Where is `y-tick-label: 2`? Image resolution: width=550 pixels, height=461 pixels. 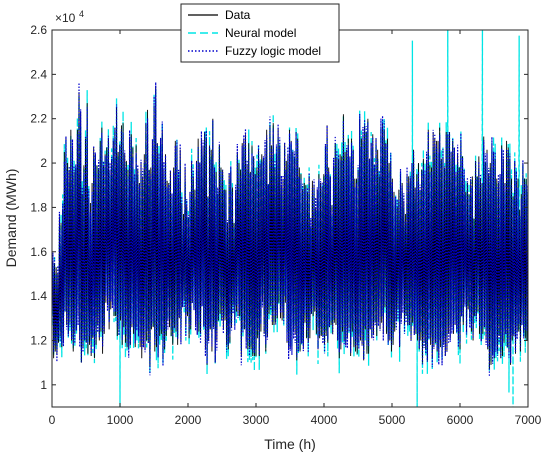 y-tick-label: 2 is located at coordinates (43, 163).